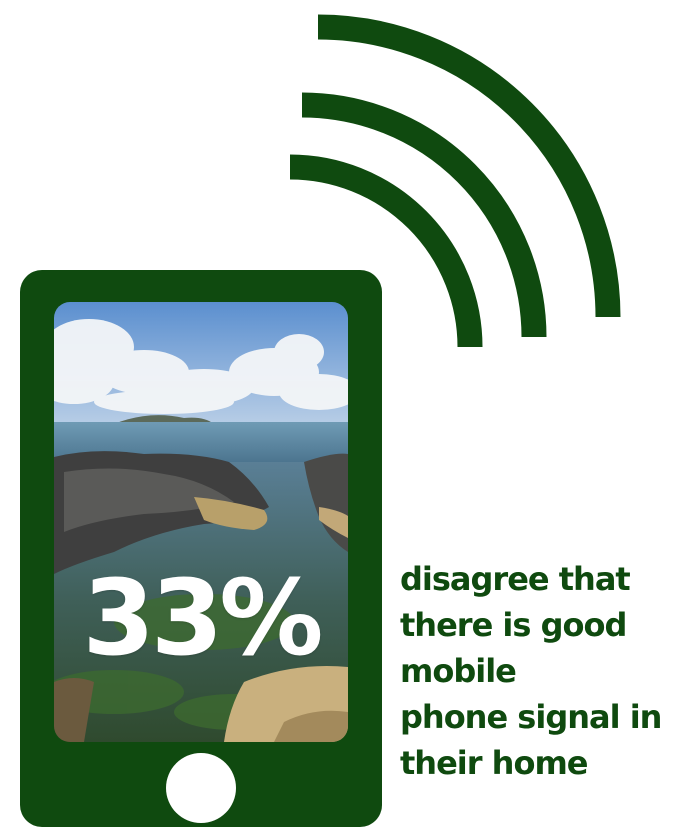  I want to click on statistic-value: 33%, so click(203, 618).